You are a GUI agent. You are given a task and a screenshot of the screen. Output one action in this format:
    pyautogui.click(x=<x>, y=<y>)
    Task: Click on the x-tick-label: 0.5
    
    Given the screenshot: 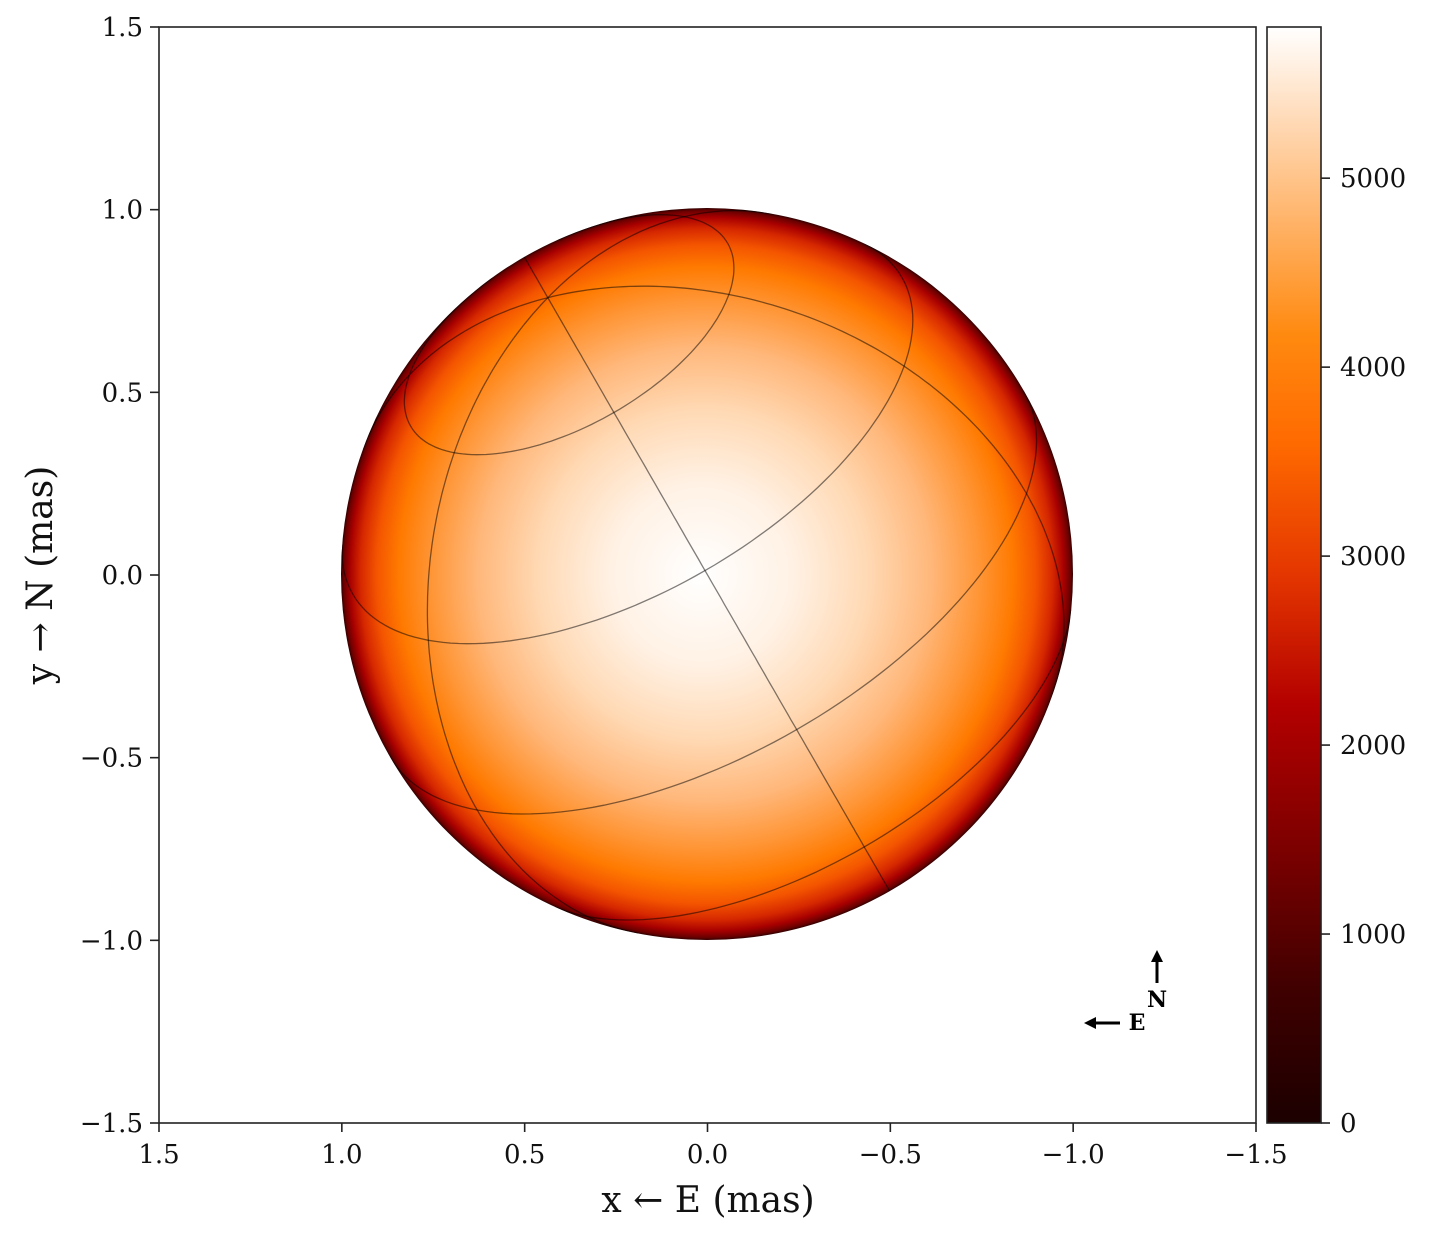 What is the action you would take?
    pyautogui.click(x=524, y=1155)
    